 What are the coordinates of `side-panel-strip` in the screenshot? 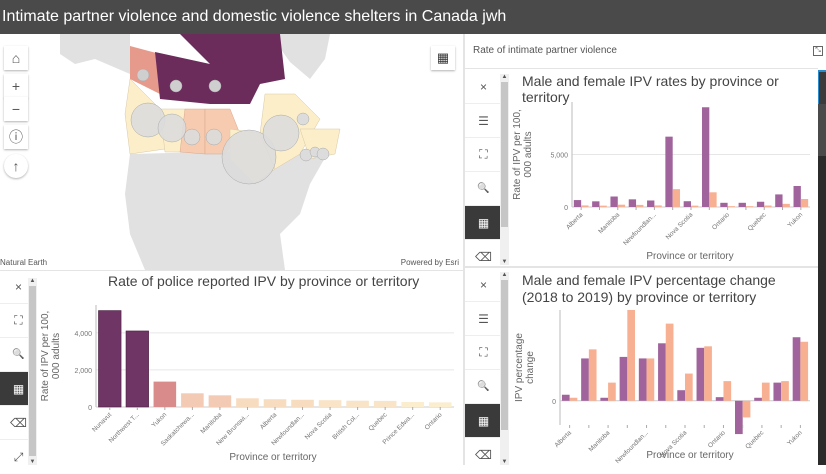 It's located at (822, 267).